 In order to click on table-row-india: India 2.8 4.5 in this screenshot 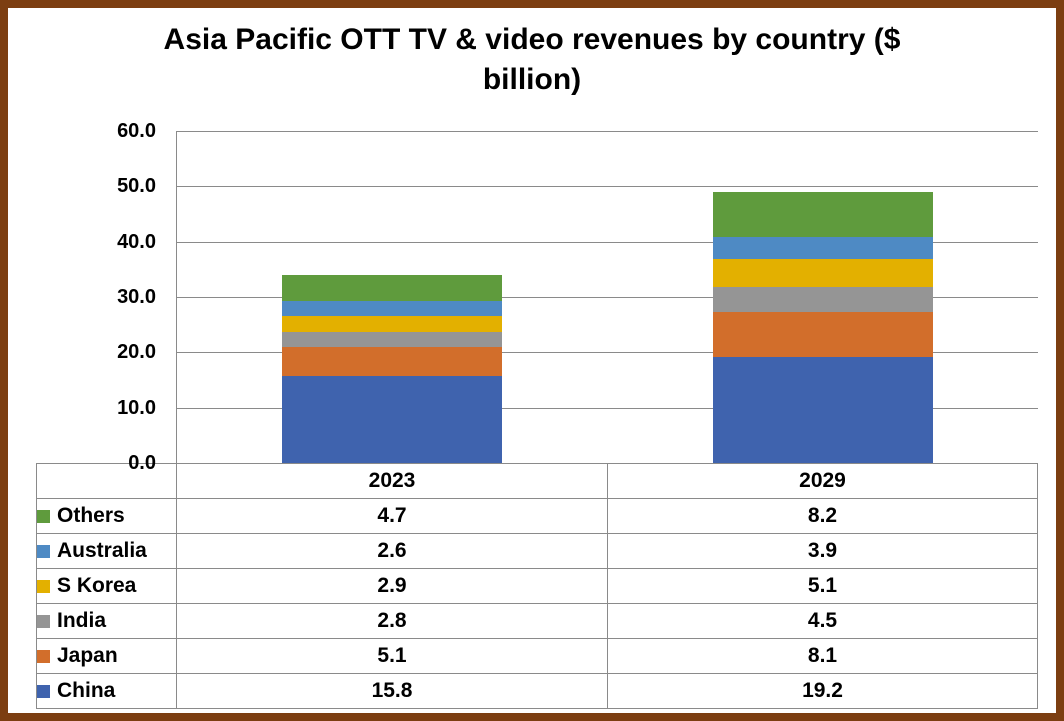, I will do `click(537, 621)`.